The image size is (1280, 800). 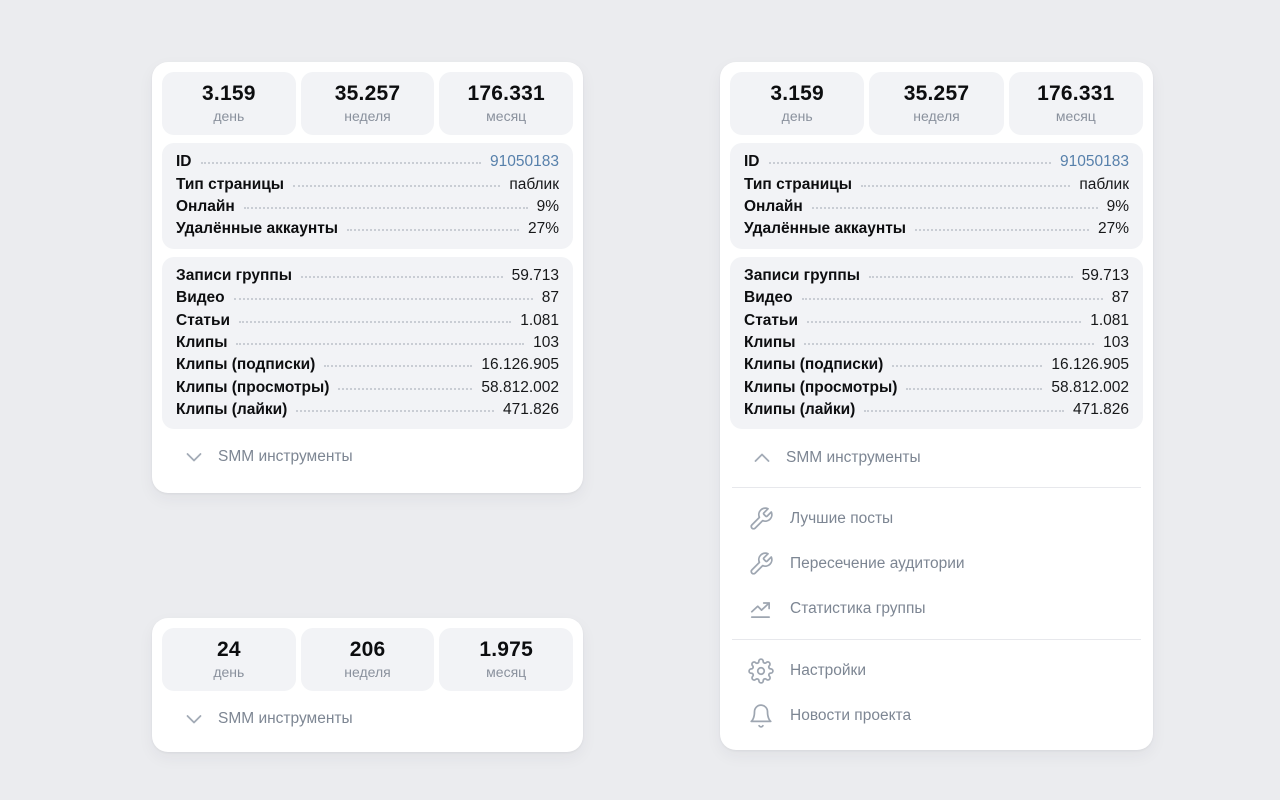 What do you see at coordinates (520, 387) in the screenshot?
I see `info-row-value: 58.812.002` at bounding box center [520, 387].